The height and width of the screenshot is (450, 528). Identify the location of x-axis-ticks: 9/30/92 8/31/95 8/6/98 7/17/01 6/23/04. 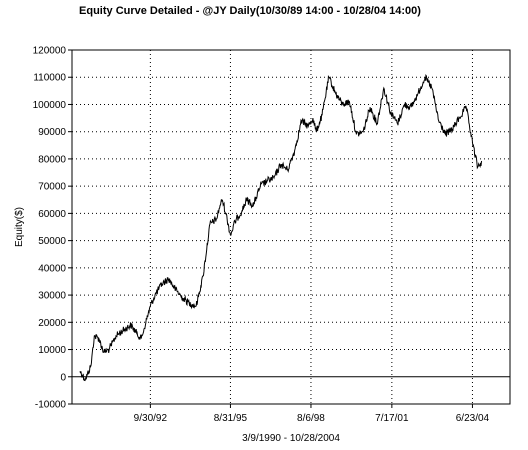
(312, 414).